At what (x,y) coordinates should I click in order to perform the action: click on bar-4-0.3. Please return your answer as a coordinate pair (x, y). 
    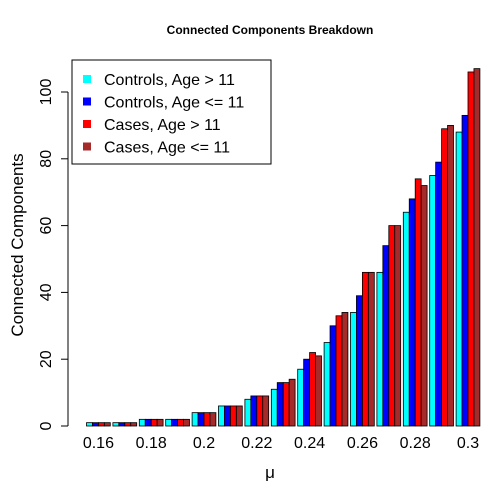
    Looking at the image, I should click on (477, 247).